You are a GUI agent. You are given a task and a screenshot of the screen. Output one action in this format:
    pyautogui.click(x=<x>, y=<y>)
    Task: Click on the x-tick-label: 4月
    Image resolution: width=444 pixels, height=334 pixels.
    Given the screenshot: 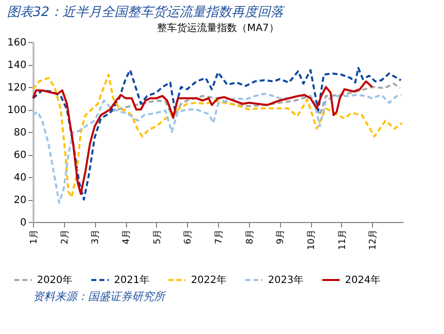 What is the action you would take?
    pyautogui.click(x=127, y=237)
    